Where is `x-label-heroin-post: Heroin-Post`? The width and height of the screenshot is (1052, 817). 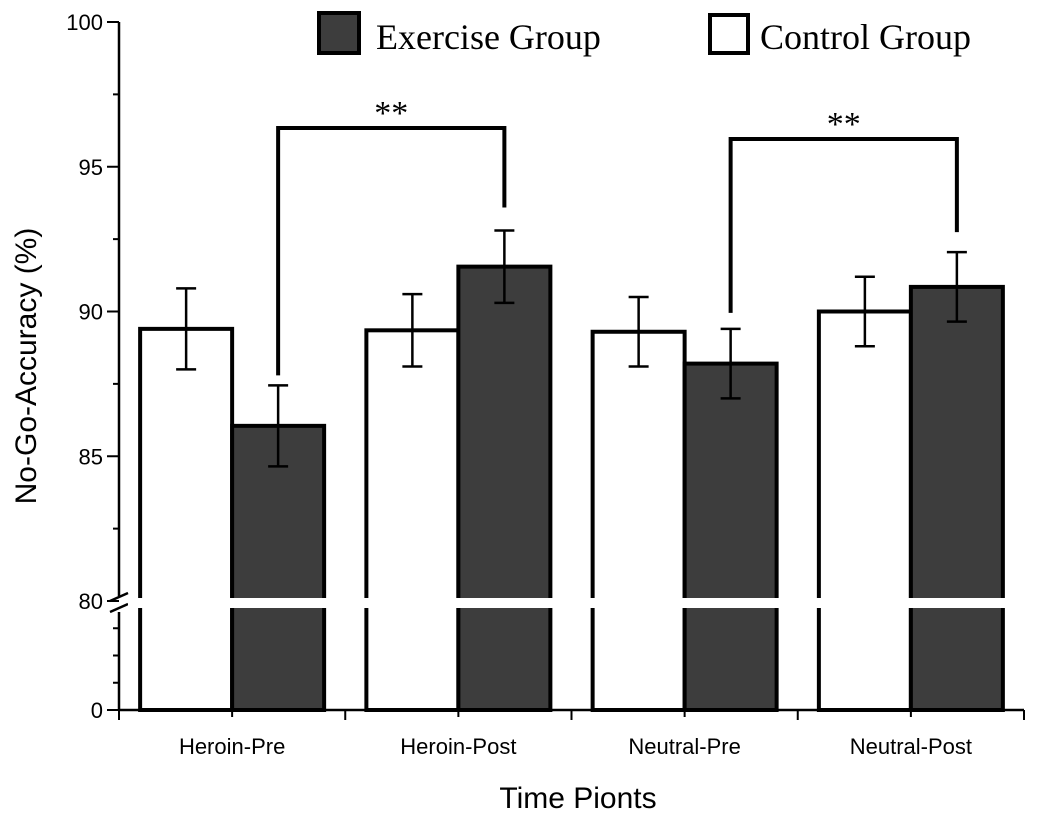
x-label-heroin-post: Heroin-Post is located at coordinates (458, 746).